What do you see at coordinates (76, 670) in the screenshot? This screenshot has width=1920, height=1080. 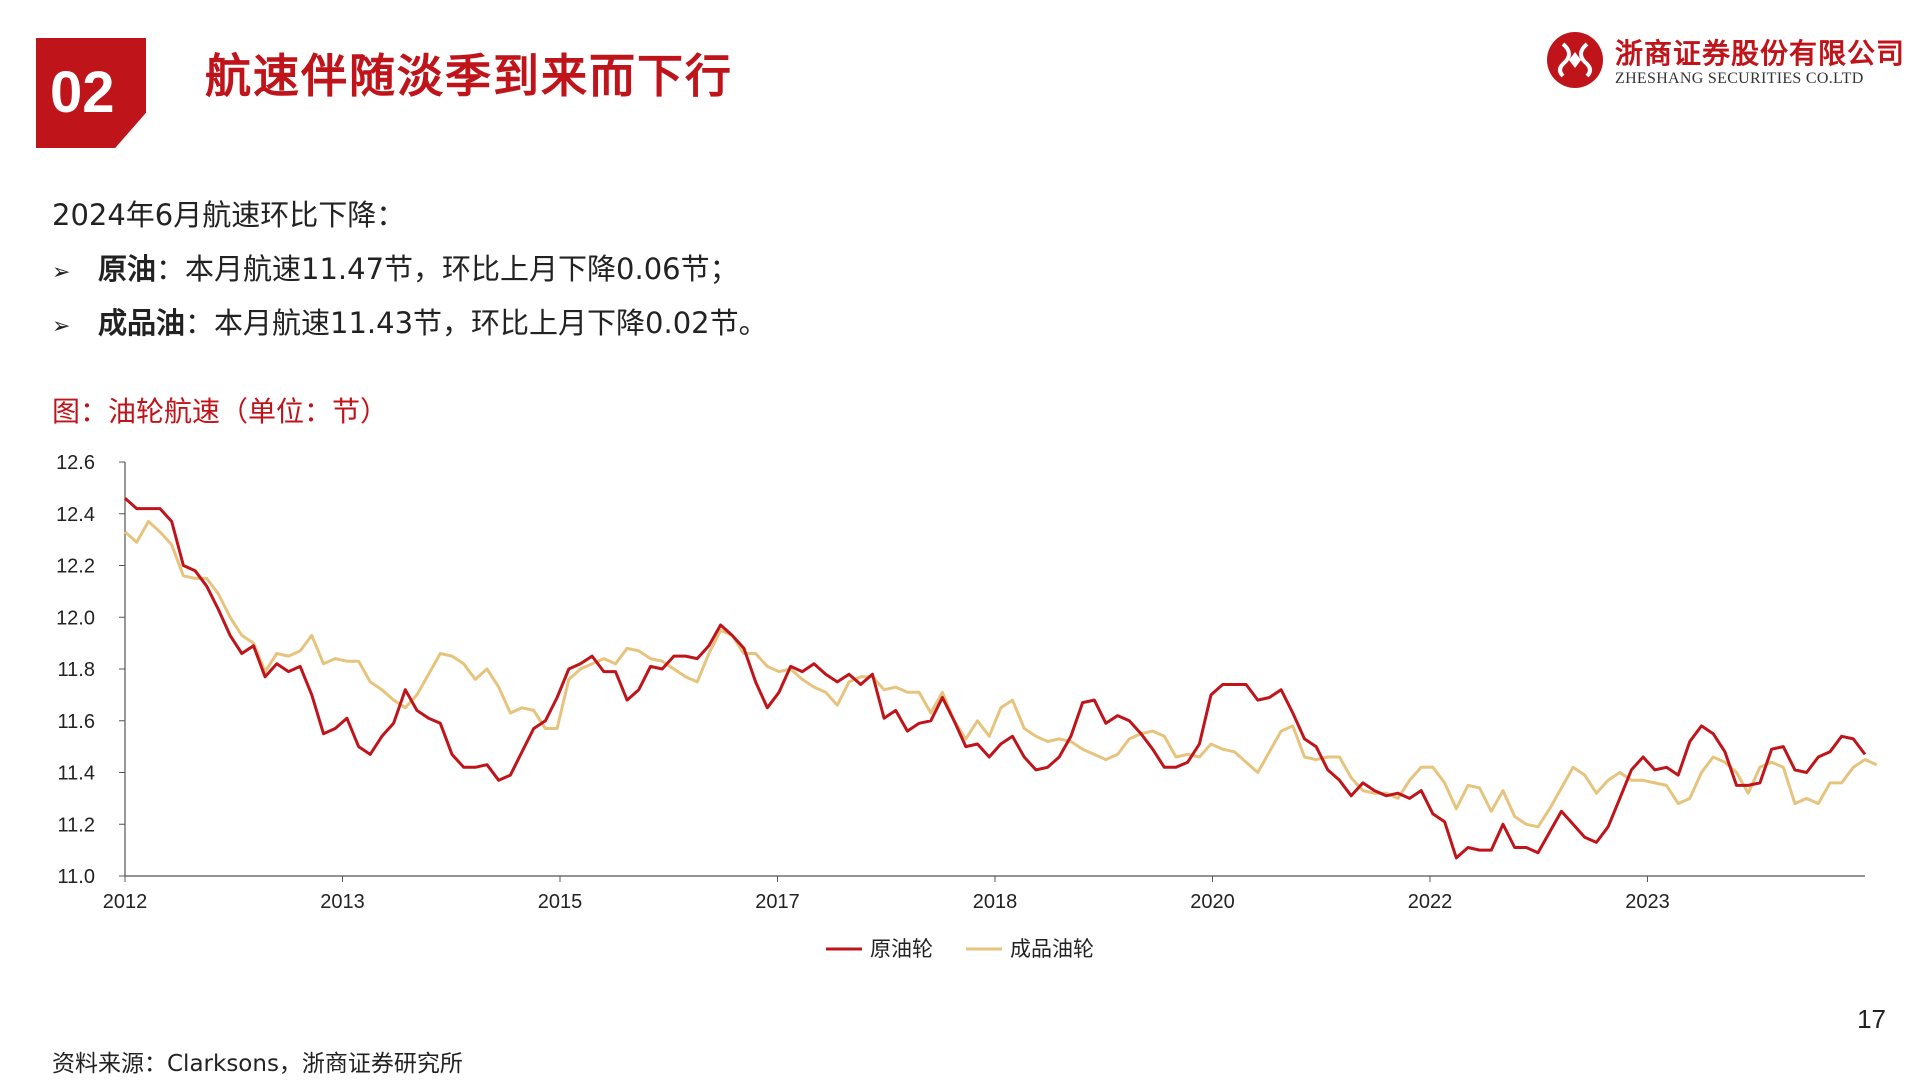 I see `y-tick-label: 11.8` at bounding box center [76, 670].